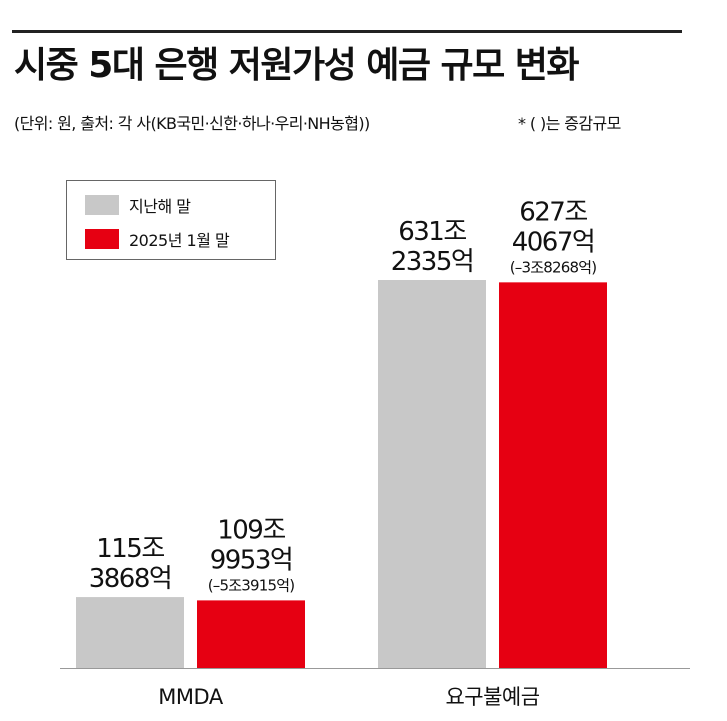 The width and height of the screenshot is (727, 721). I want to click on change-label-1: (–3조8268억), so click(553, 267).